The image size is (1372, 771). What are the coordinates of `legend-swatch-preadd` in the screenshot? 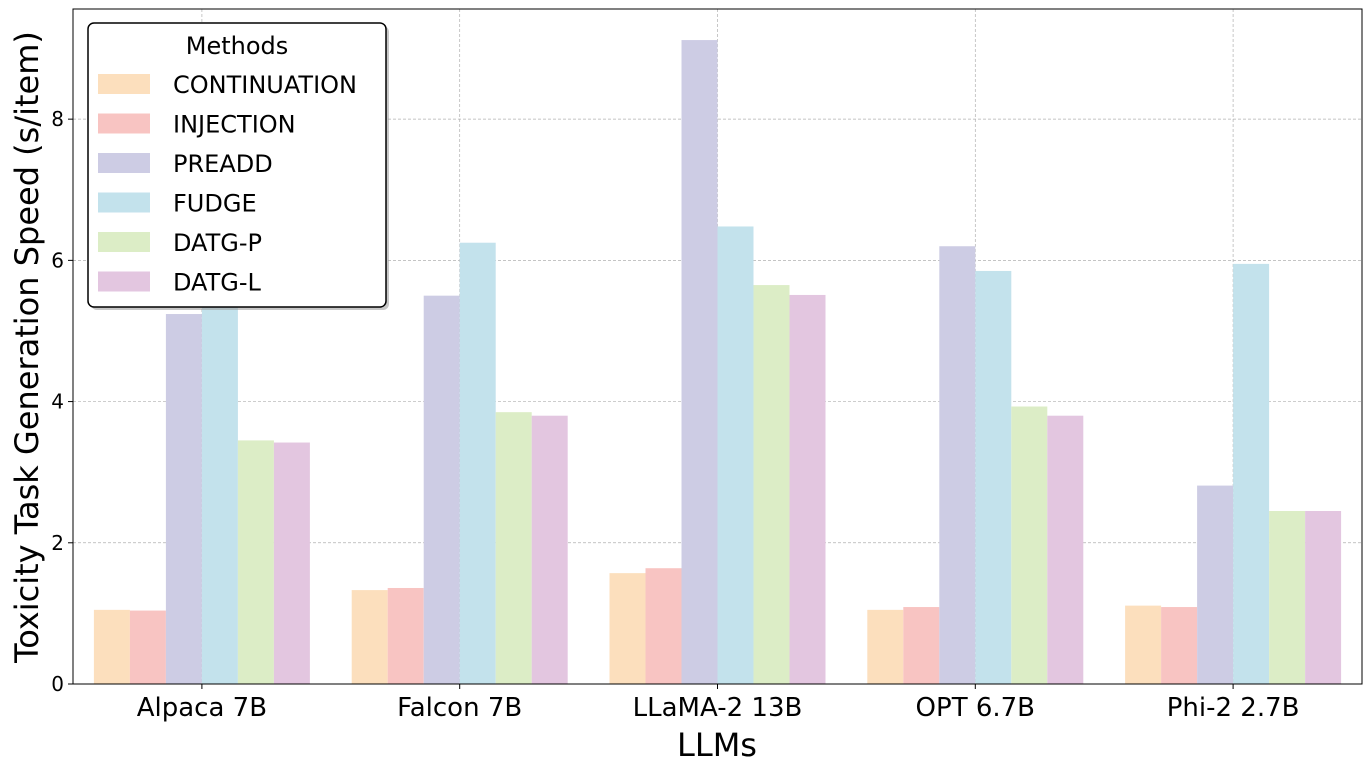 It's located at (124, 163).